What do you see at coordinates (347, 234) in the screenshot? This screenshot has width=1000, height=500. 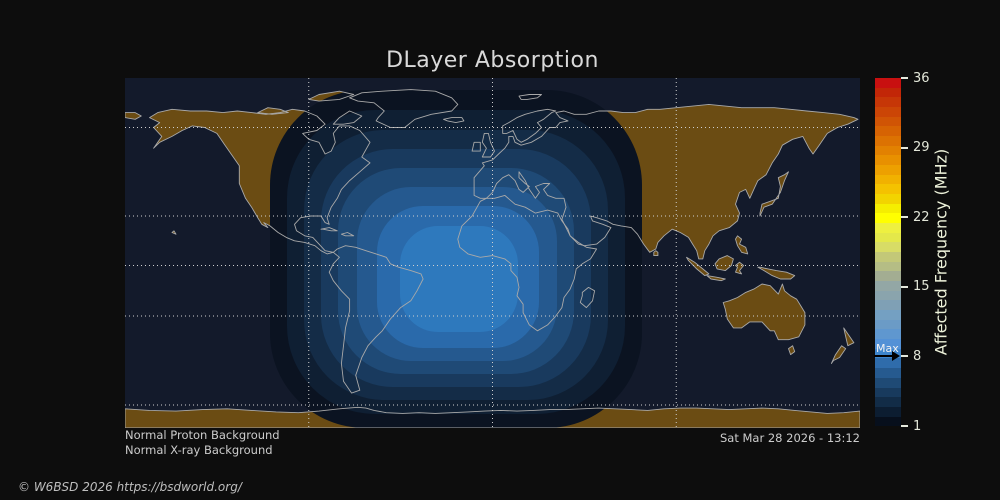 I see `coastline-hispaniola` at bounding box center [347, 234].